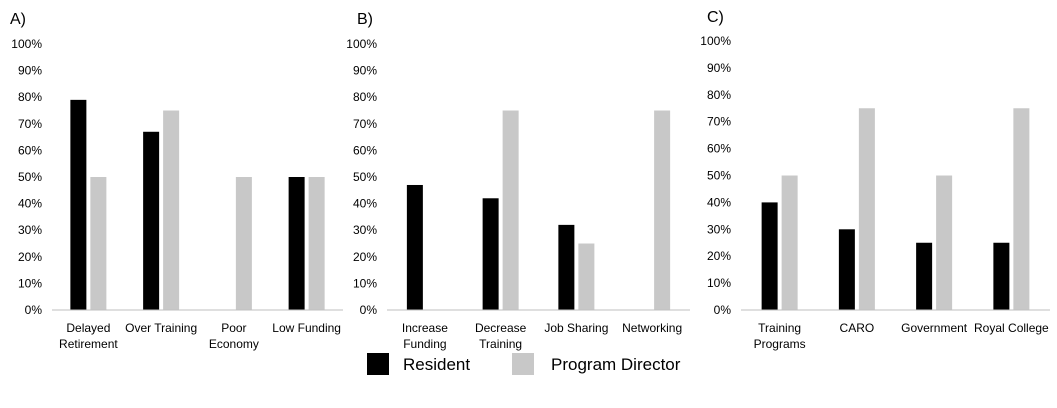 This screenshot has height=408, width=1057. I want to click on x-tick-label: Over Training, so click(161, 328).